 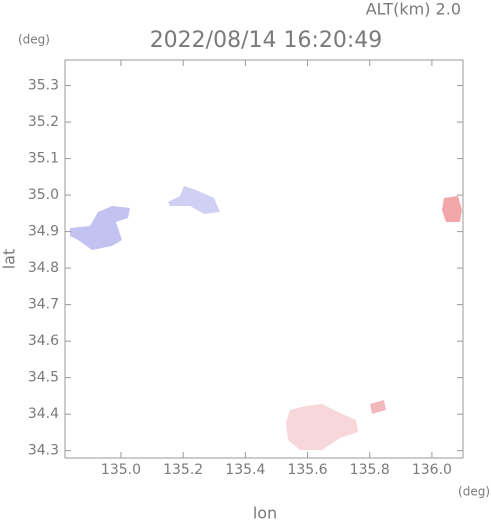 I want to click on x-tick-label: 135.0, so click(x=121, y=470).